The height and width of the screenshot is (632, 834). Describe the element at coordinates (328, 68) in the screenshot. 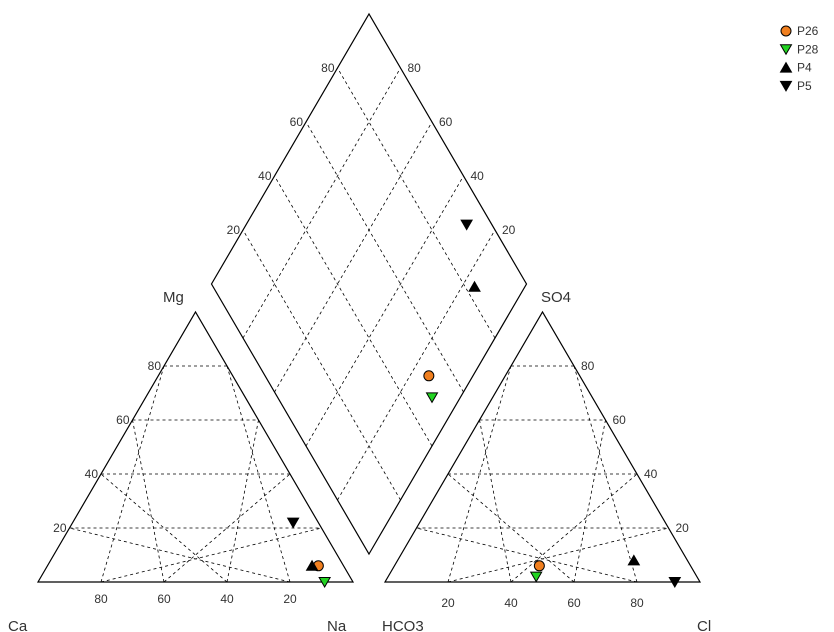

I see `diamond-left-tick-label: 80` at that location.